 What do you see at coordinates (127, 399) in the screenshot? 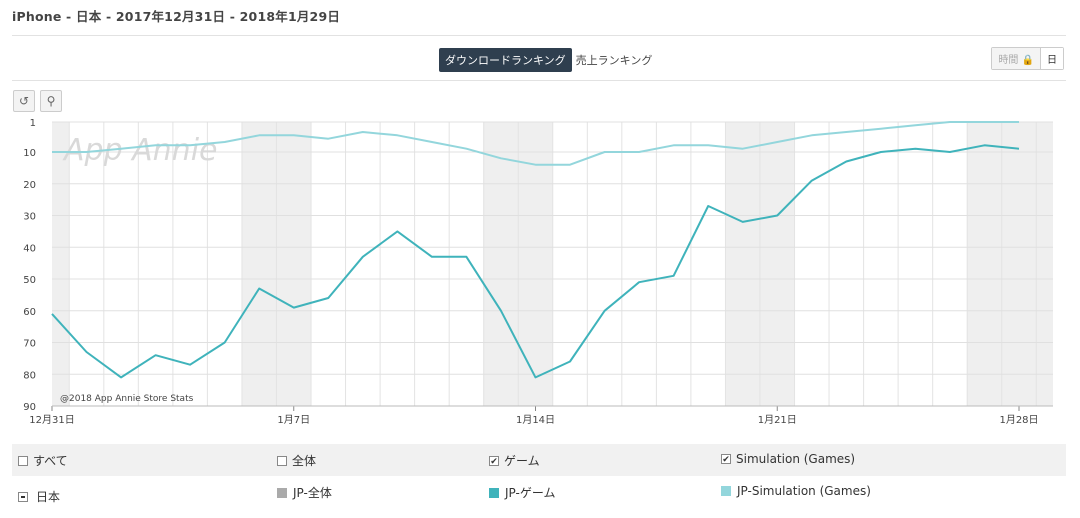
I see `copyright-note: @2018 App Annie Store Stats` at bounding box center [127, 399].